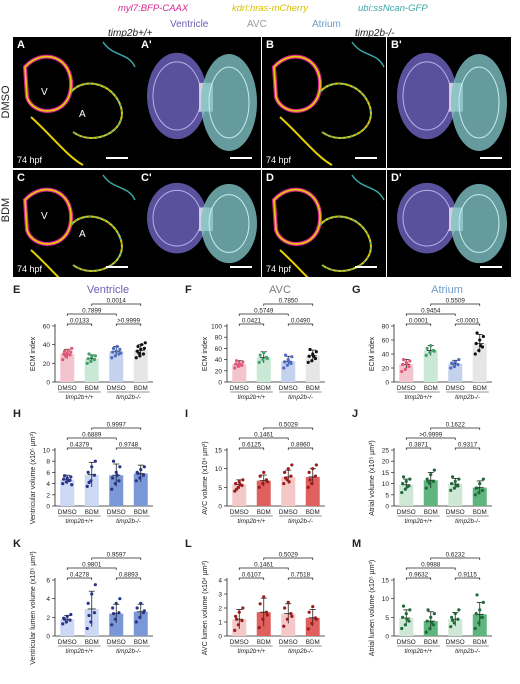 The height and width of the screenshot is (684, 520). I want to click on y-tick-label: 15, so click(386, 581).